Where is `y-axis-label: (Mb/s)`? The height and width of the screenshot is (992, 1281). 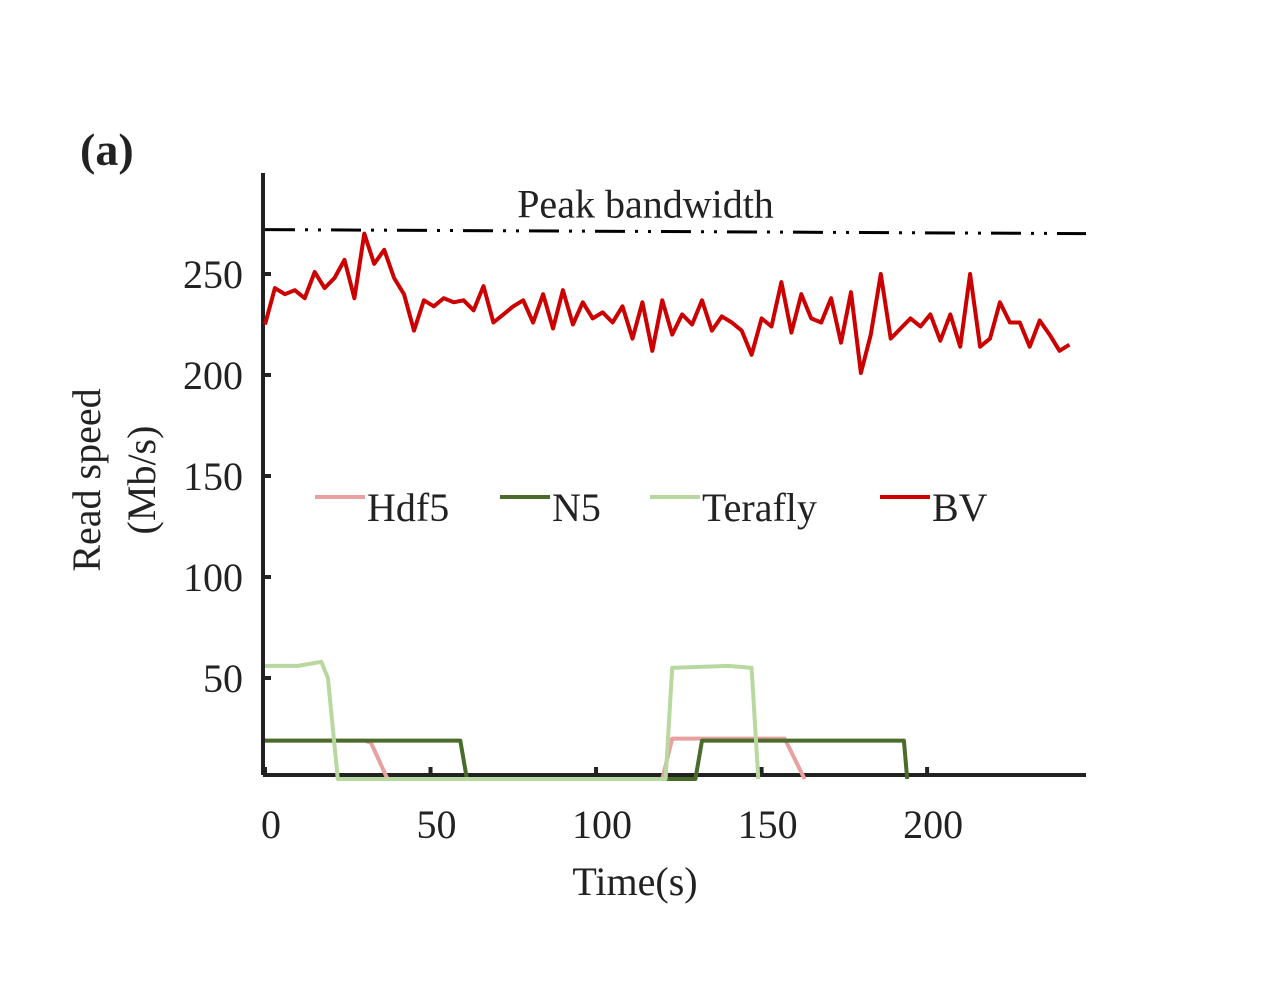 y-axis-label: (Mb/s) is located at coordinates (141, 480).